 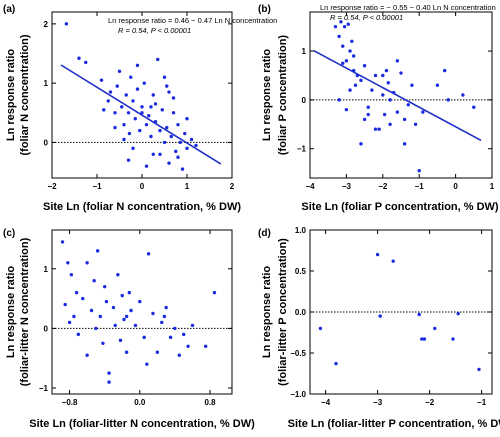 I want to click on x-tick-label: −2, so click(x=52, y=186).